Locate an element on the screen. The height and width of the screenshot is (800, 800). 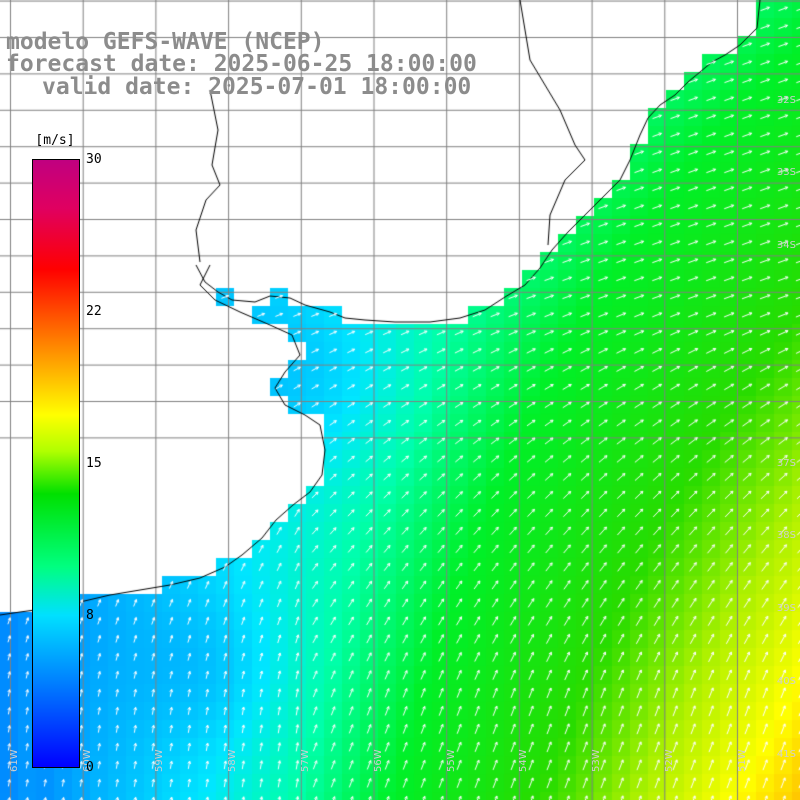
lon-label: 52W is located at coordinates (669, 760).